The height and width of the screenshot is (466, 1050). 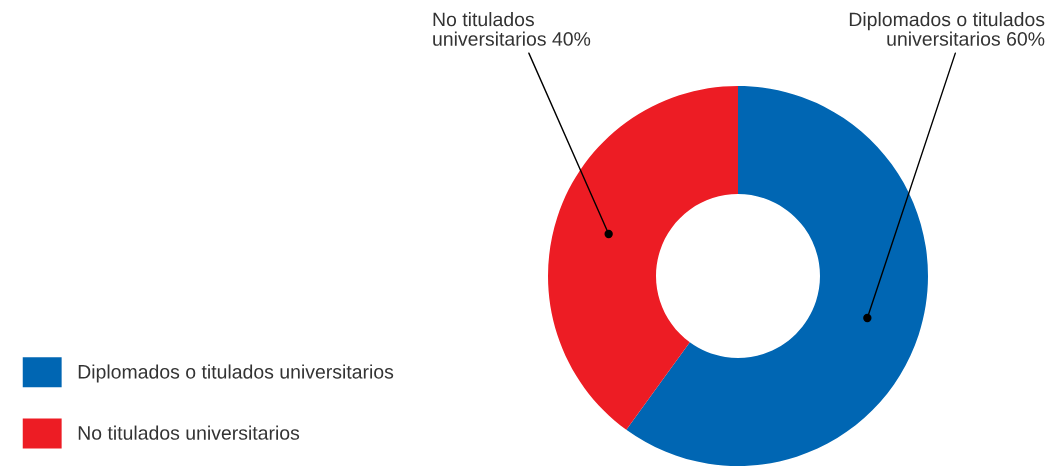 What do you see at coordinates (236, 373) in the screenshot?
I see `legend-label: Diplomados o titulados universitarios` at bounding box center [236, 373].